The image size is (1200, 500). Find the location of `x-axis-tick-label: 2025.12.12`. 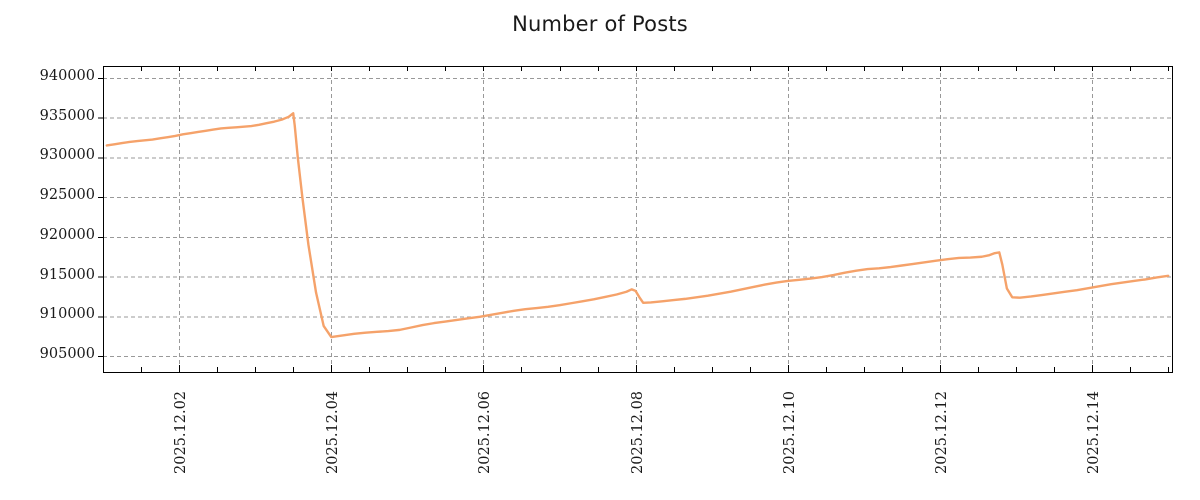

x-axis-tick-label: 2025.12.12 is located at coordinates (941, 432).